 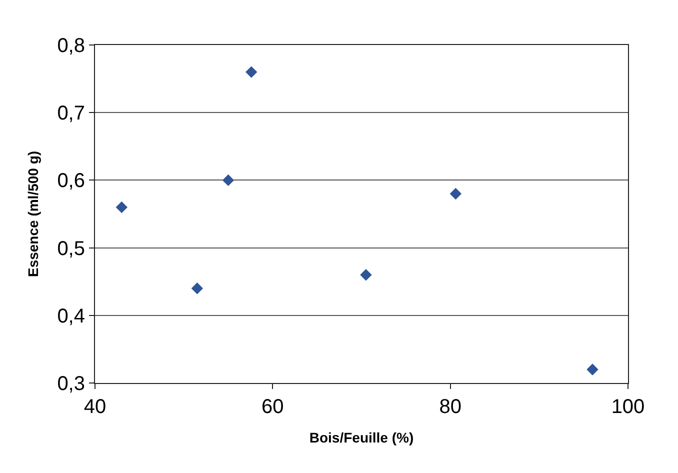 What do you see at coordinates (71, 113) in the screenshot?
I see `y-tick-label: 0,7` at bounding box center [71, 113].